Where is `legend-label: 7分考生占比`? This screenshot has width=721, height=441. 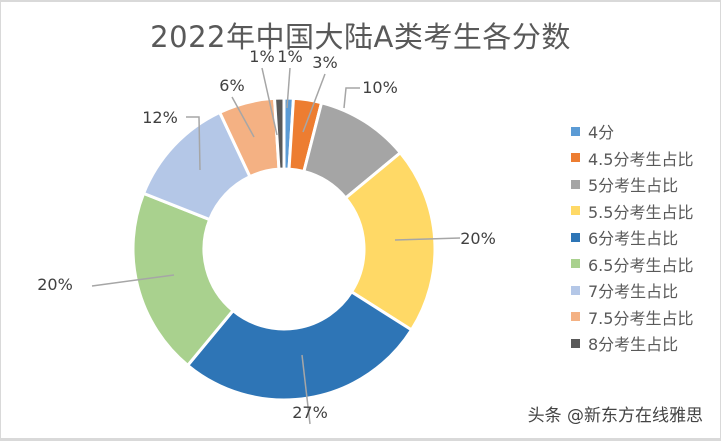 legend-label: 7分考生占比 is located at coordinates (633, 290).